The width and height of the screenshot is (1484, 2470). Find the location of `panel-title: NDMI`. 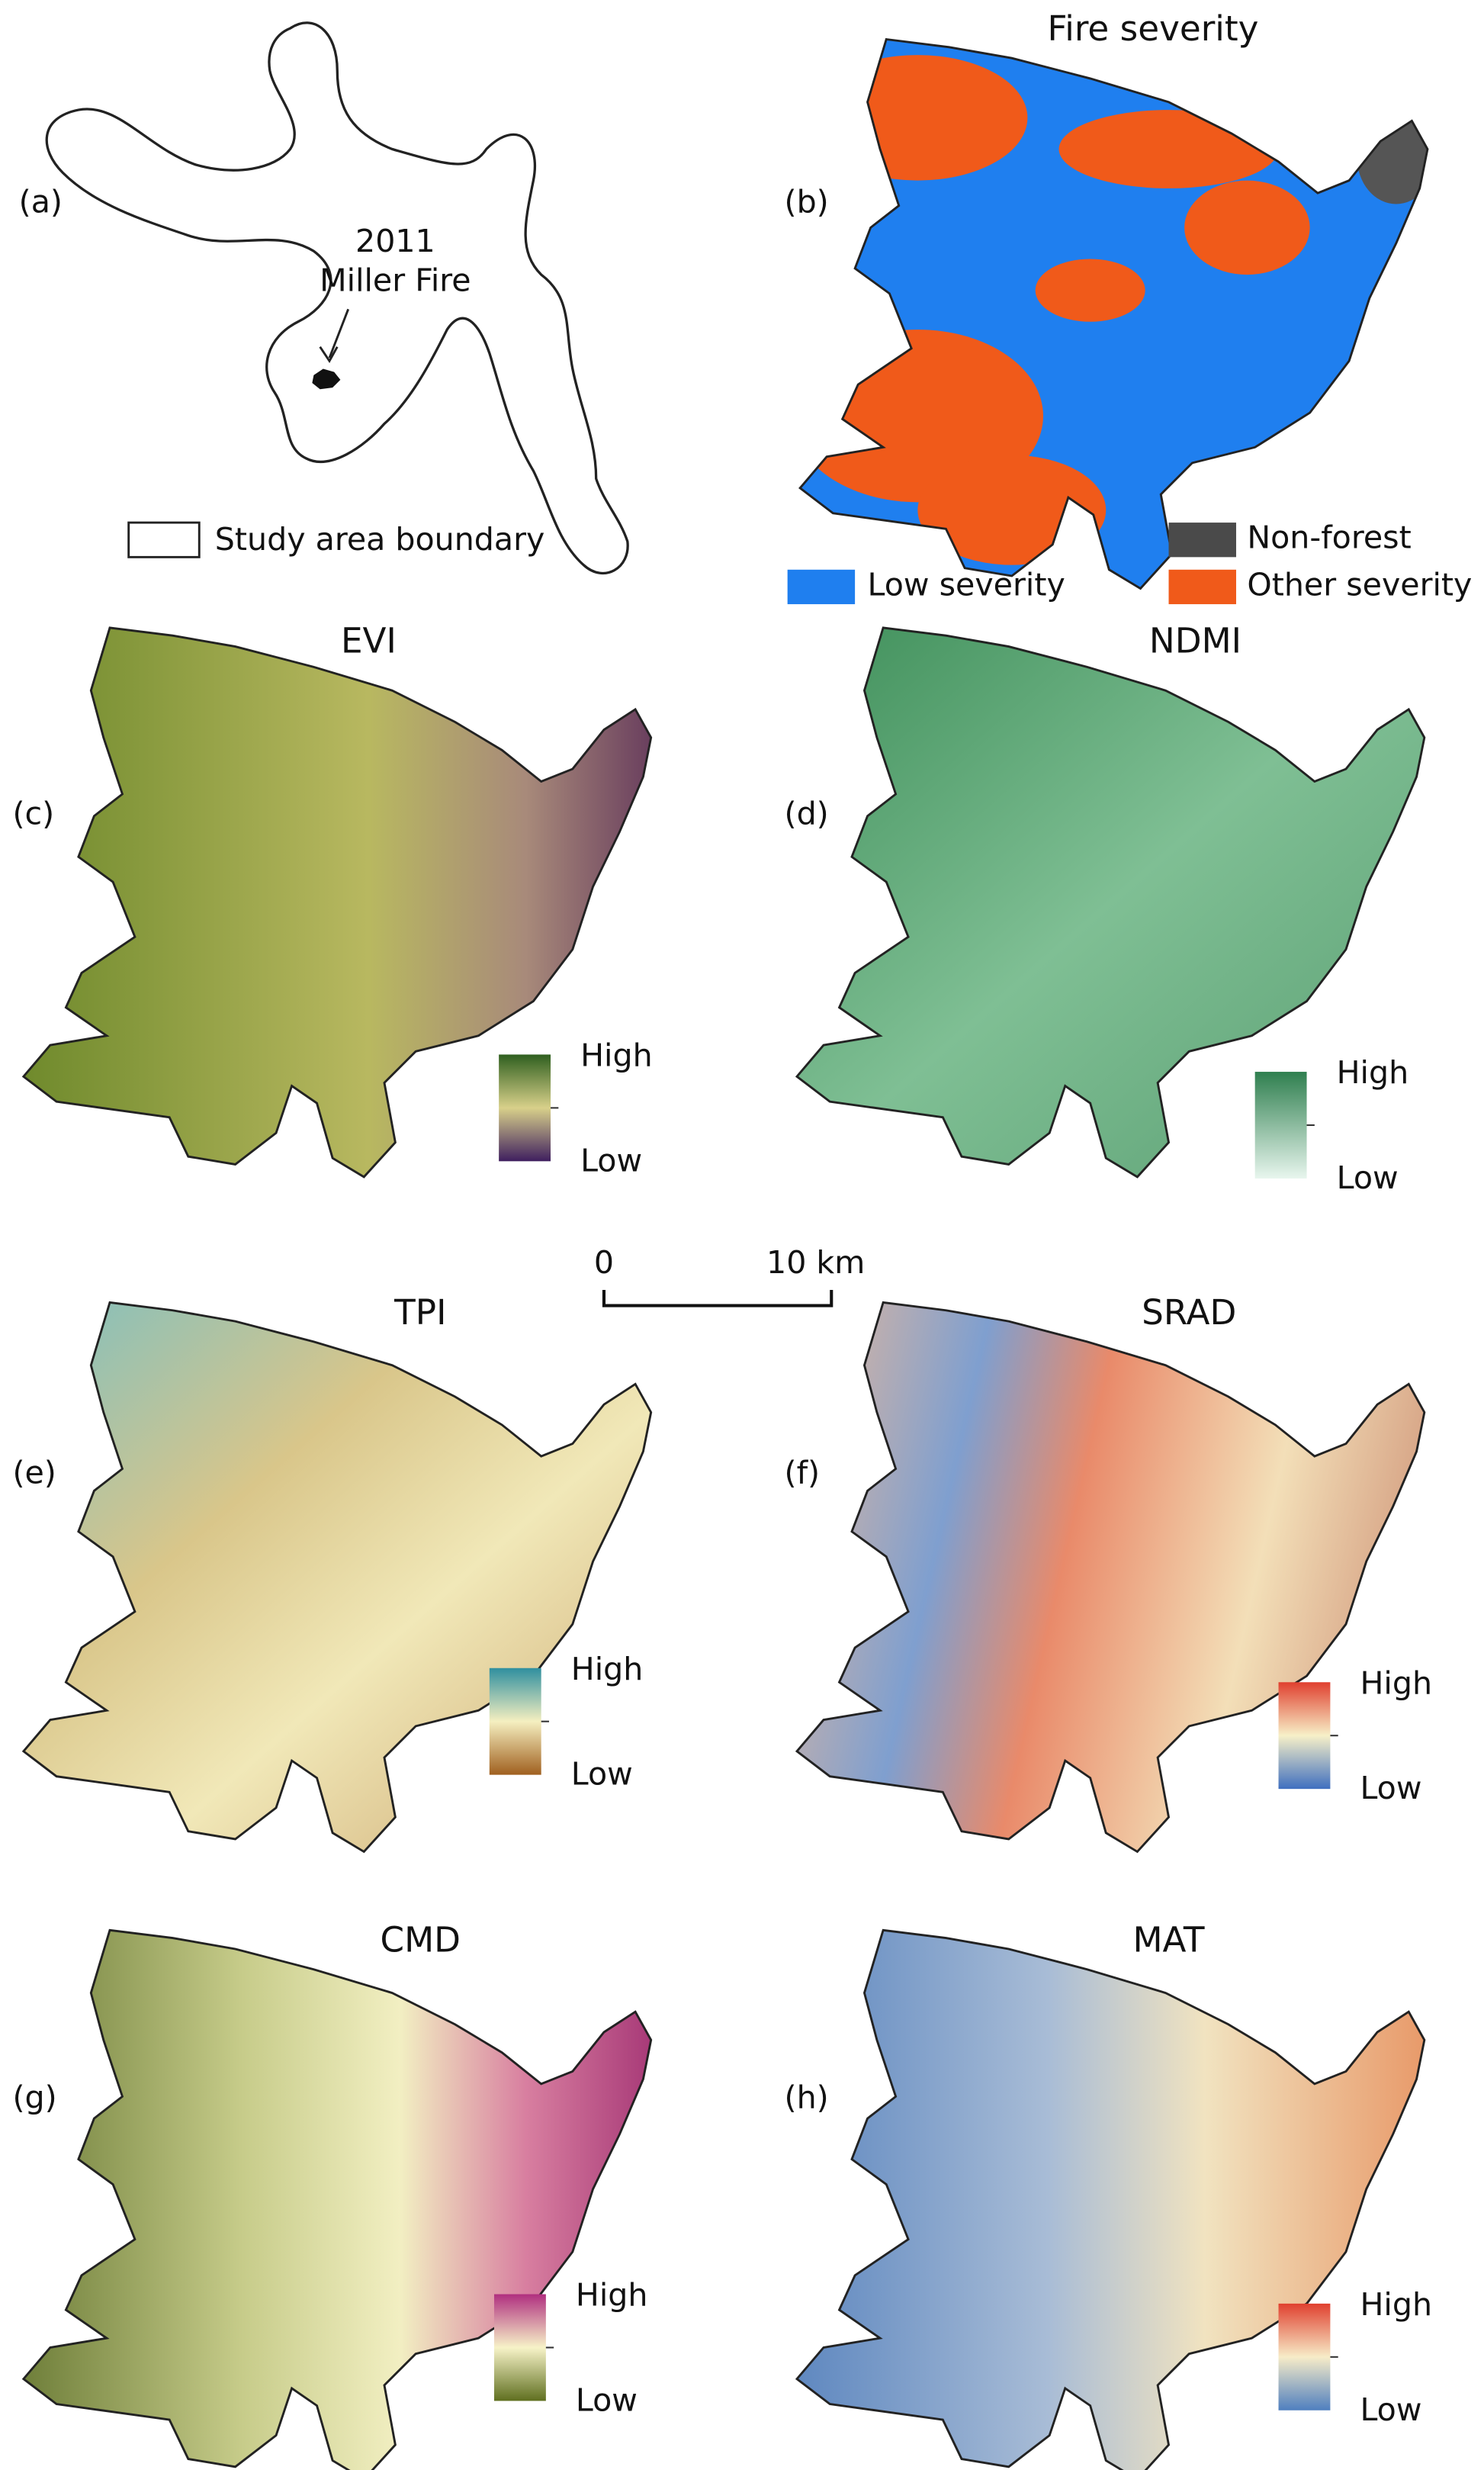

panel-title: NDMI is located at coordinates (1195, 640).